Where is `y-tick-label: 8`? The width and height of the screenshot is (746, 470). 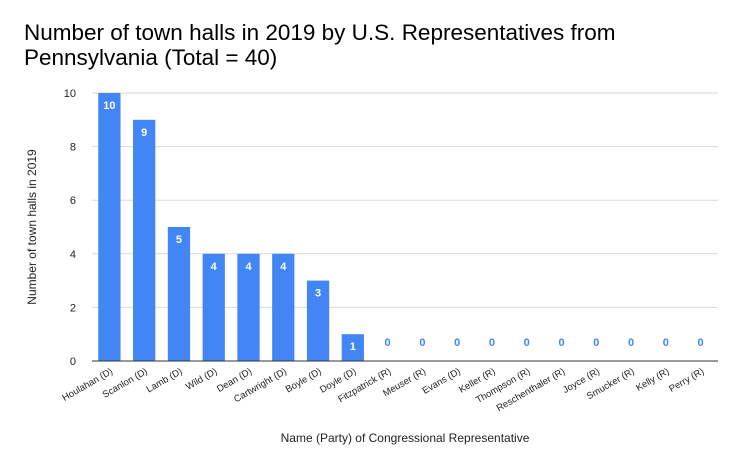 y-tick-label: 8 is located at coordinates (73, 148).